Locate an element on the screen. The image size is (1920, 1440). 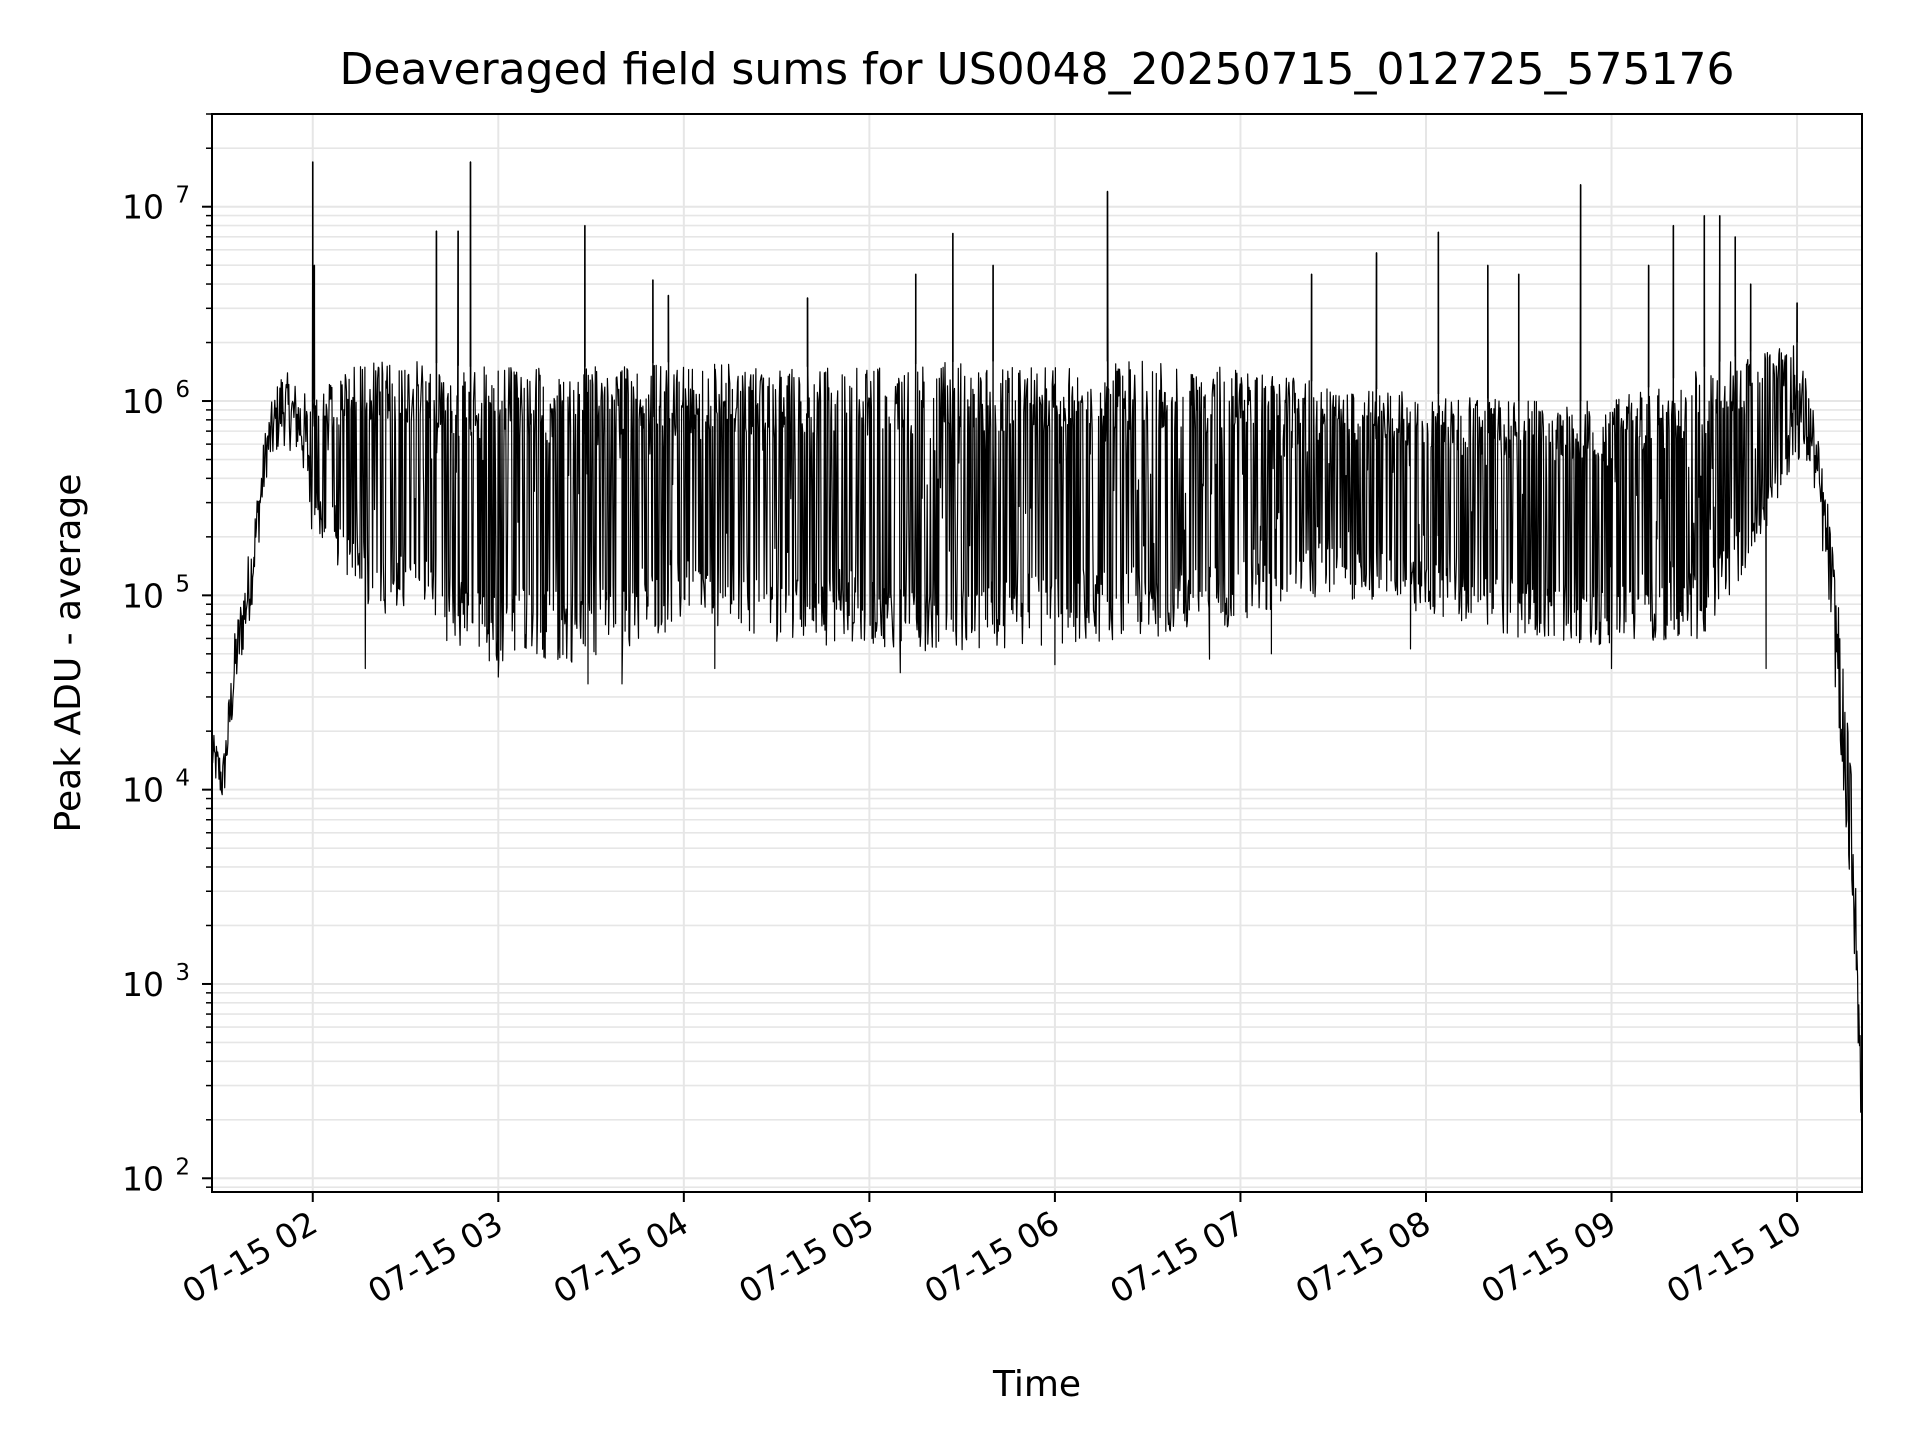
y-tick-exponent: 5 is located at coordinates (182, 584).